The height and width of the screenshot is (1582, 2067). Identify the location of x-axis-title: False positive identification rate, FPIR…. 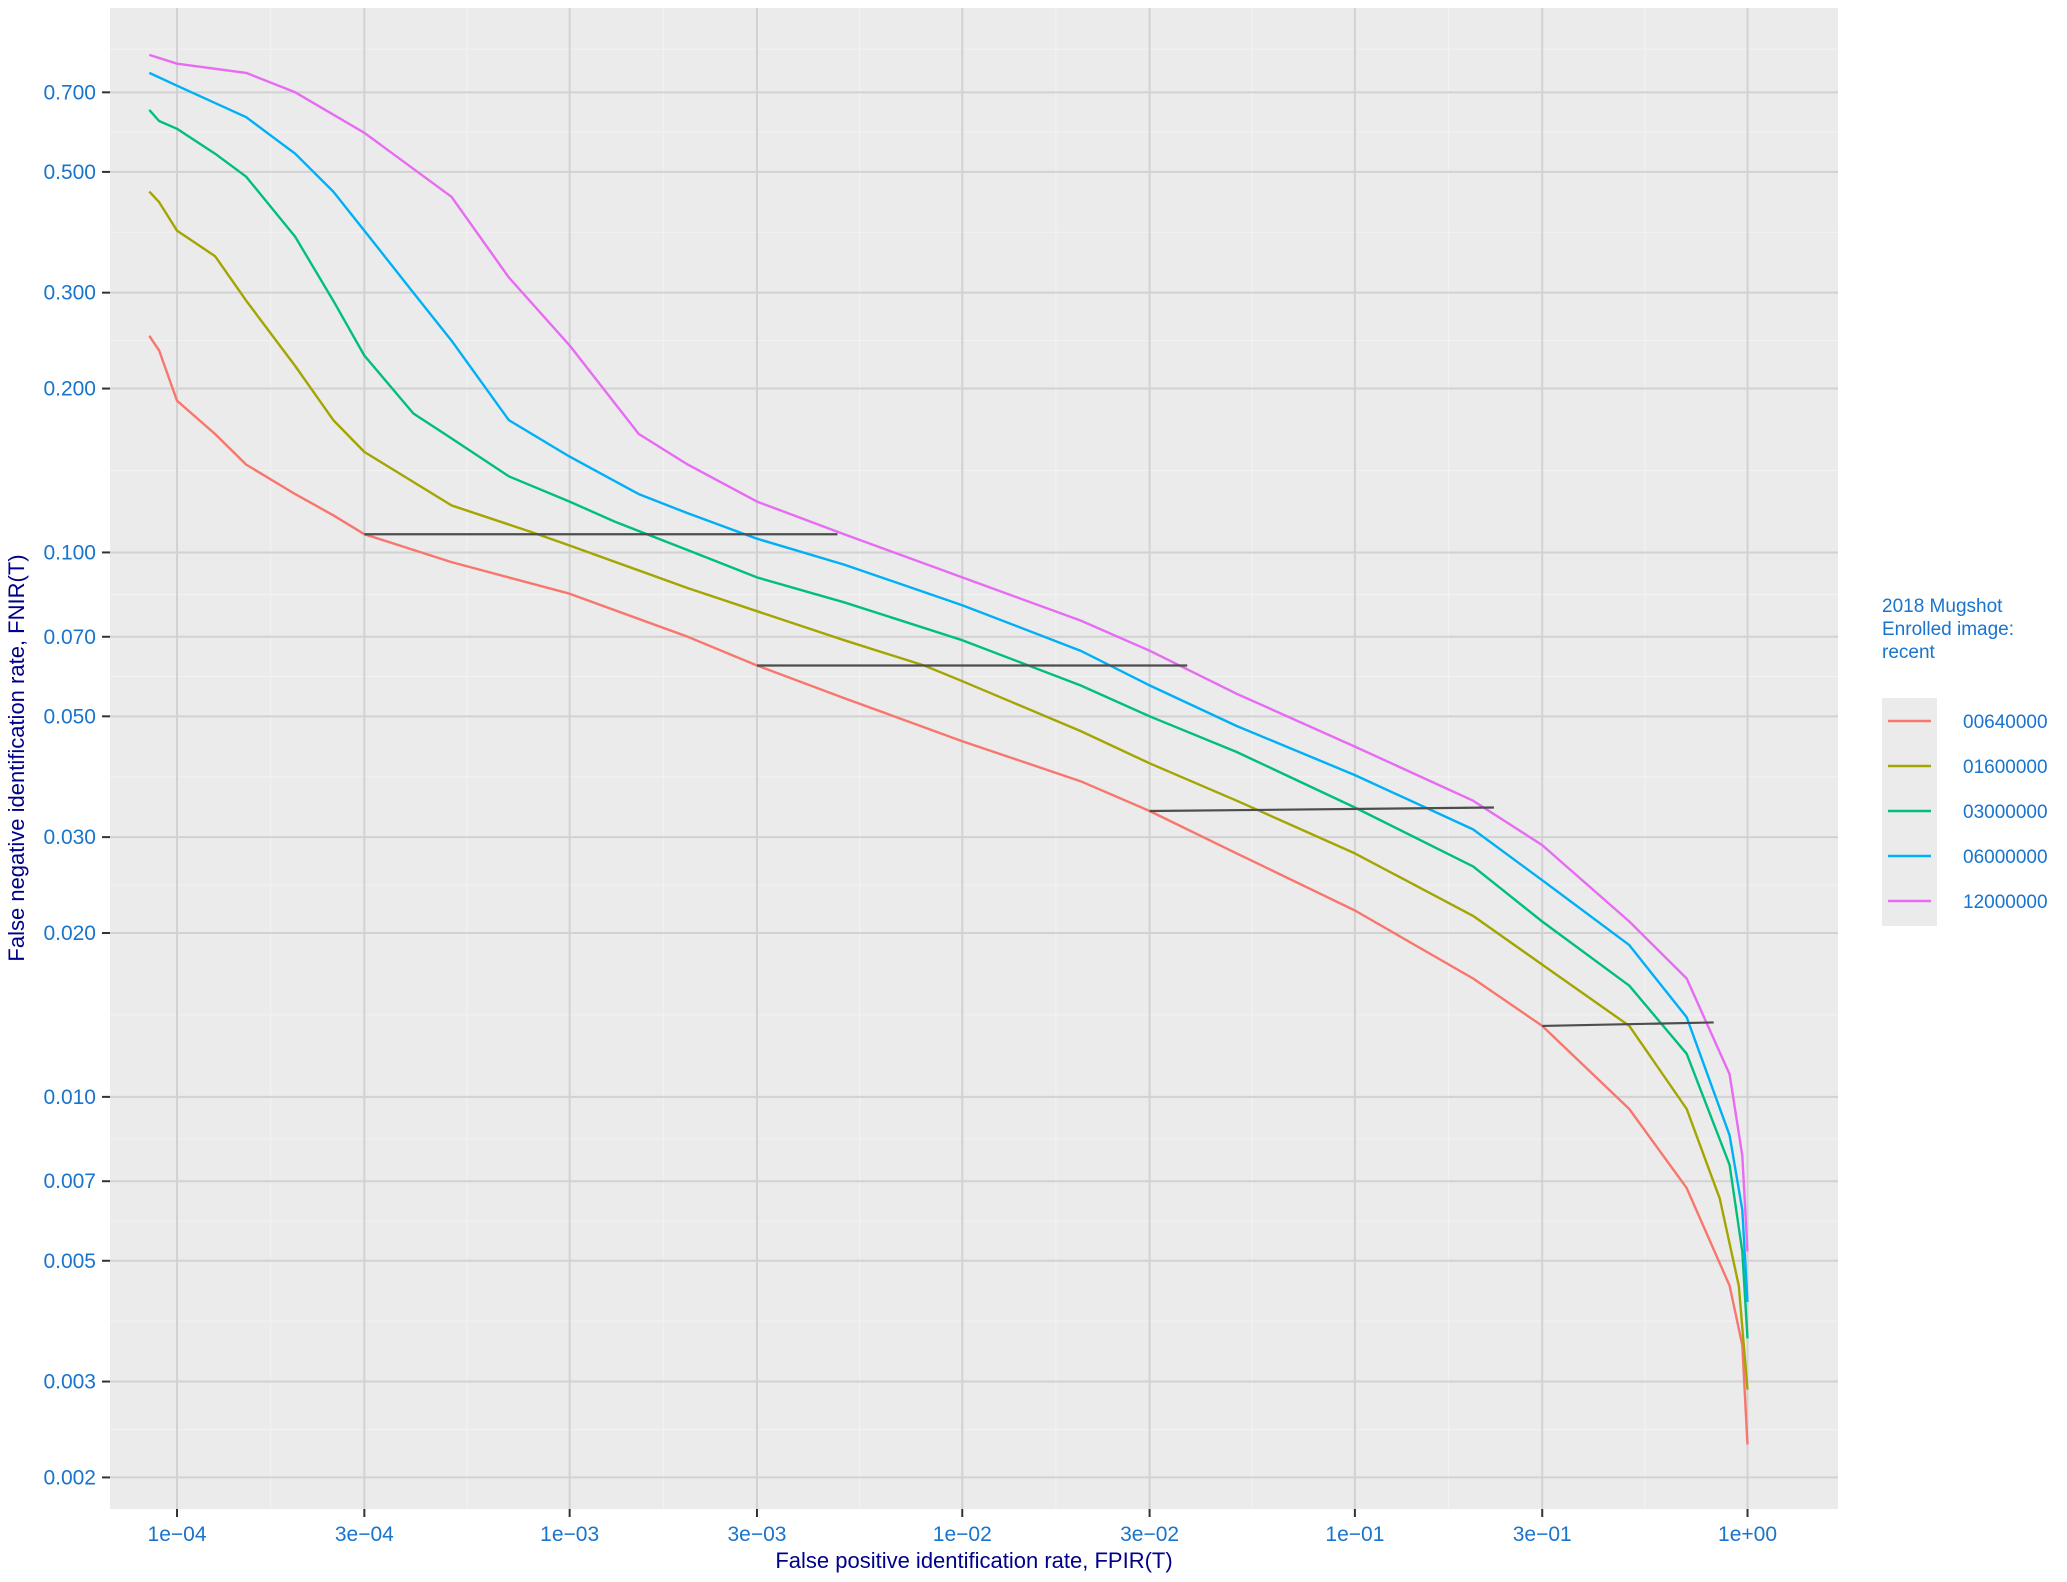
(973, 1560).